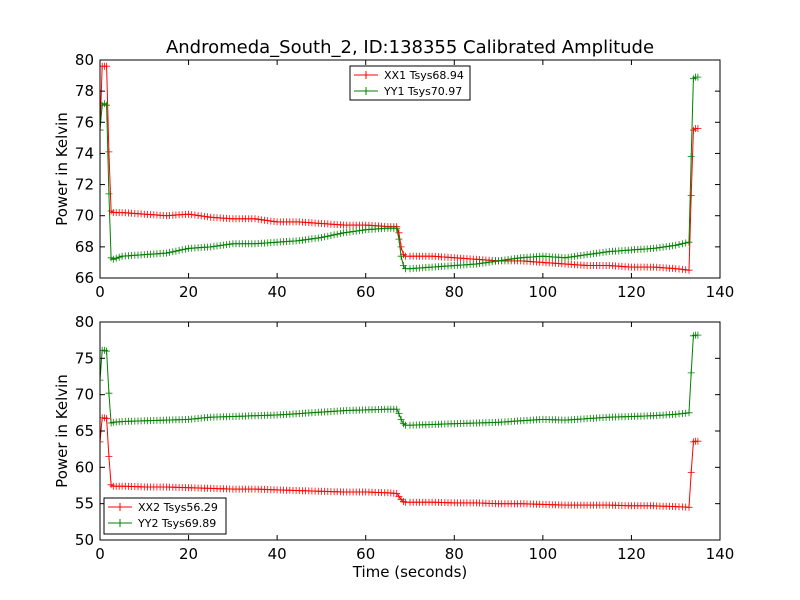 The height and width of the screenshot is (600, 800). I want to click on y-tick-label: 68, so click(84, 247).